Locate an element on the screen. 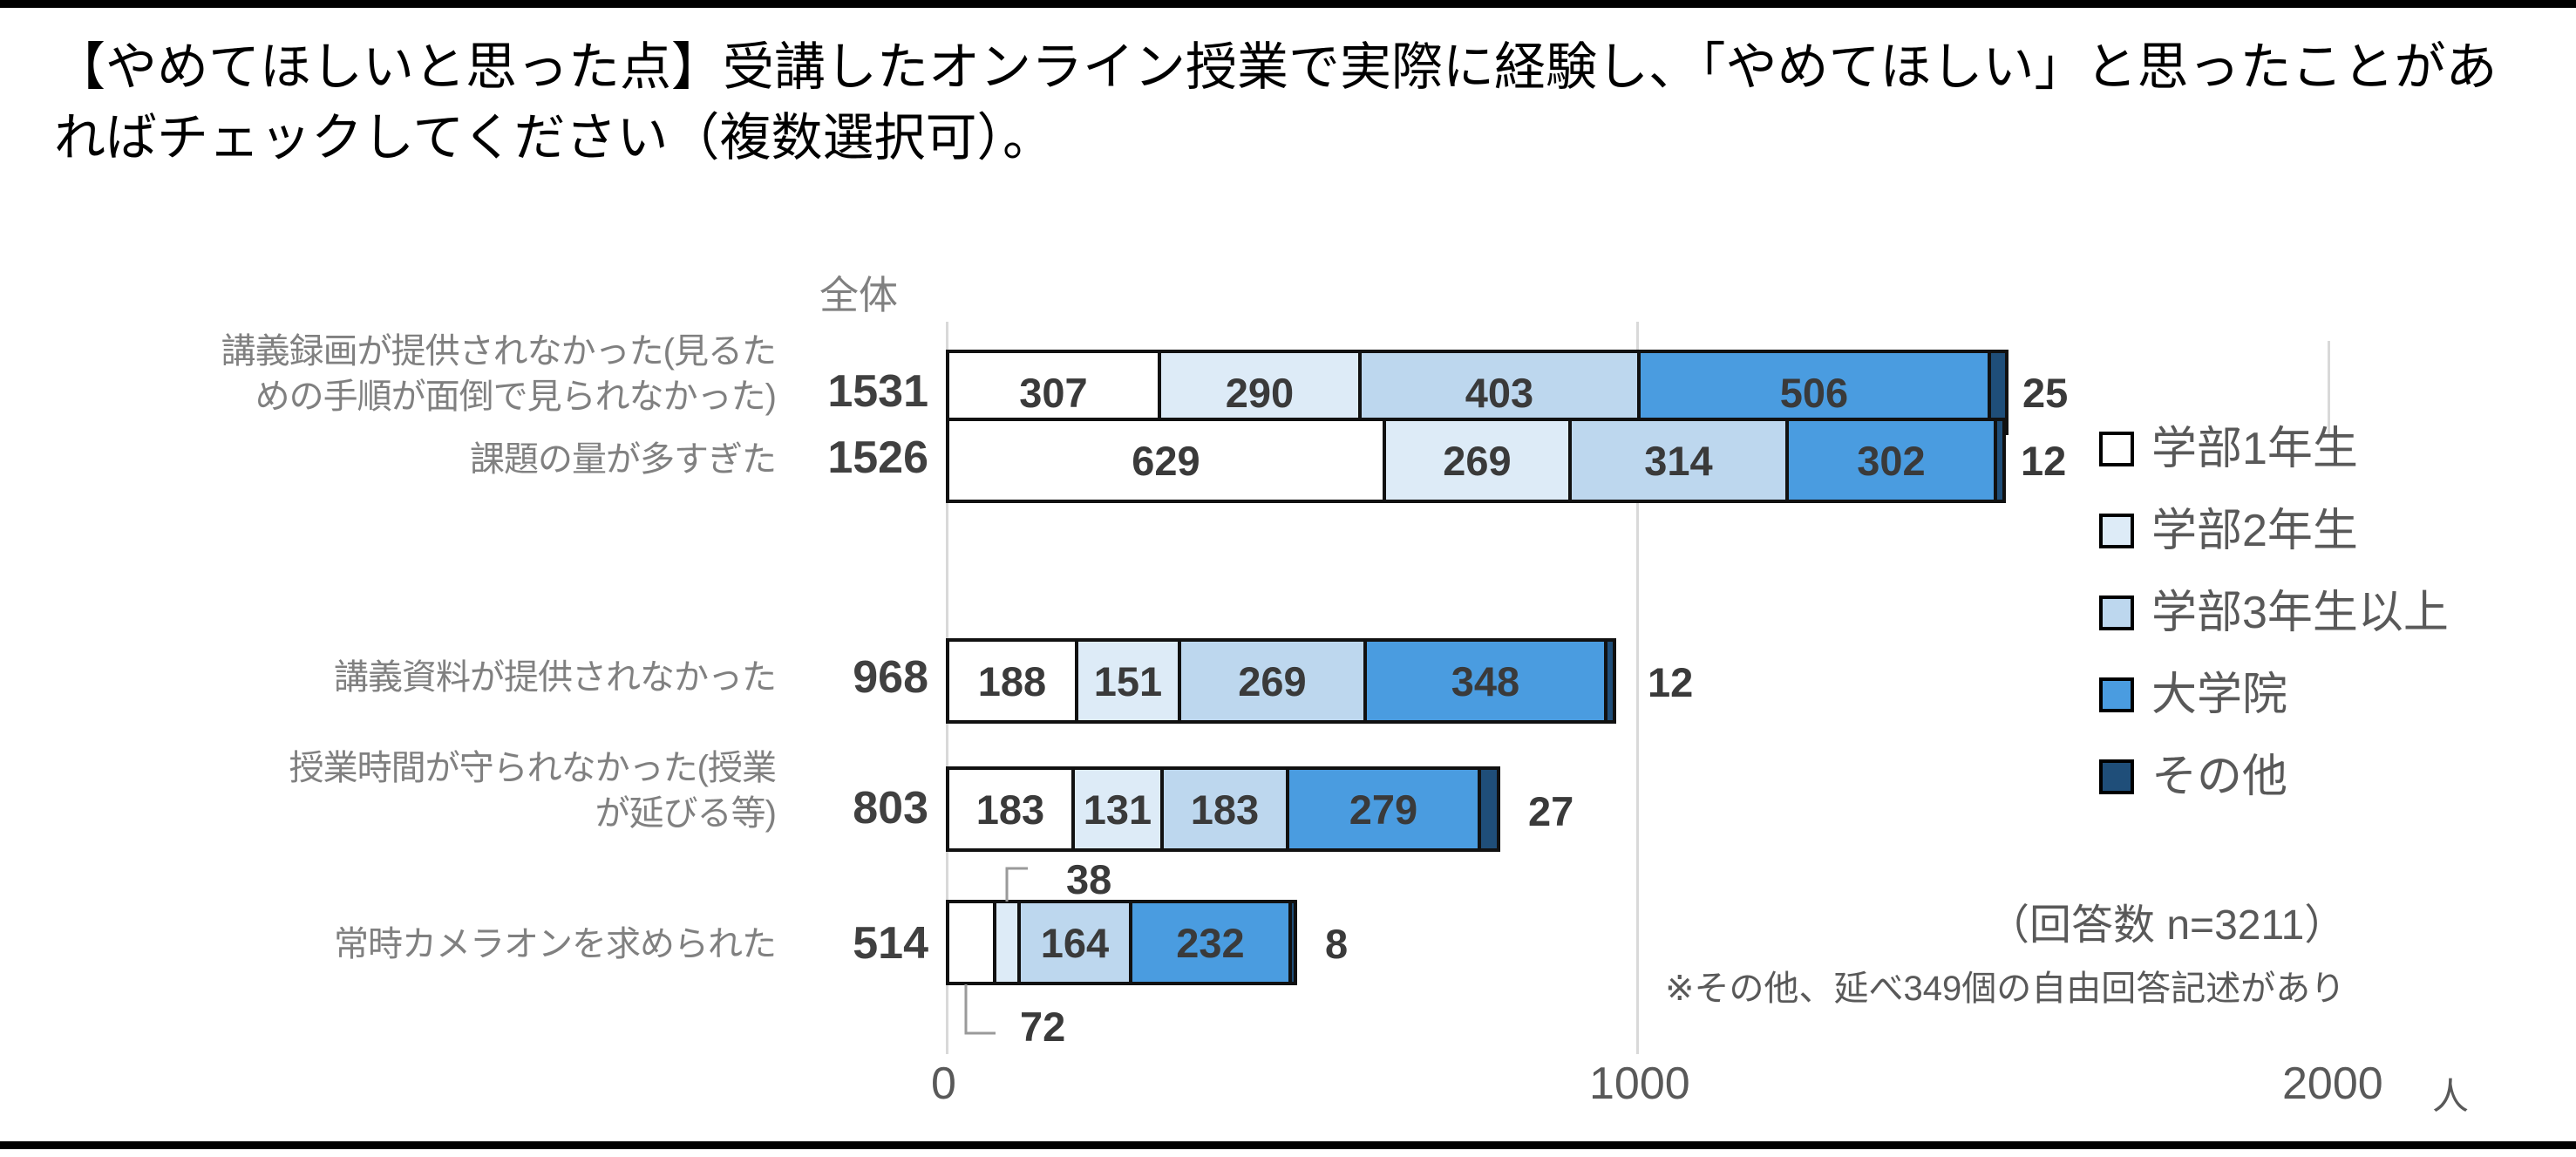 The width and height of the screenshot is (2576, 1157). end-label-row-3: 12 is located at coordinates (1671, 682).